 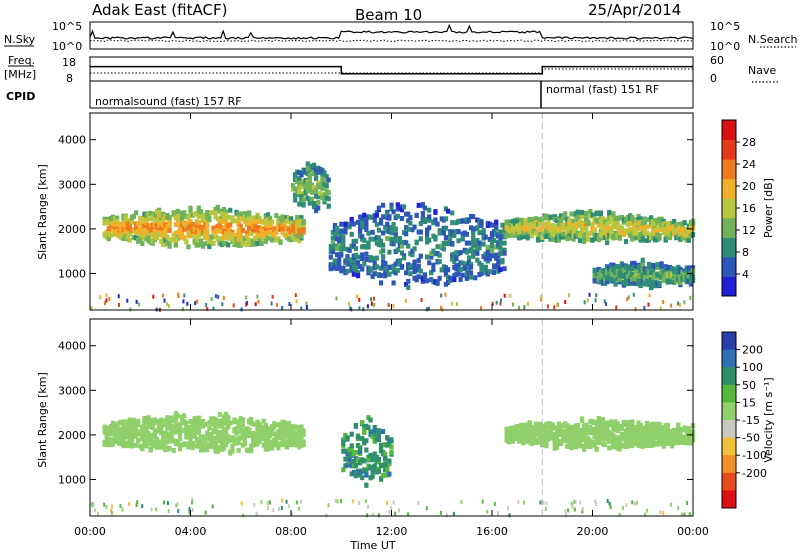 What do you see at coordinates (392, 531) in the screenshot?
I see `x-tick-label: 12:00` at bounding box center [392, 531].